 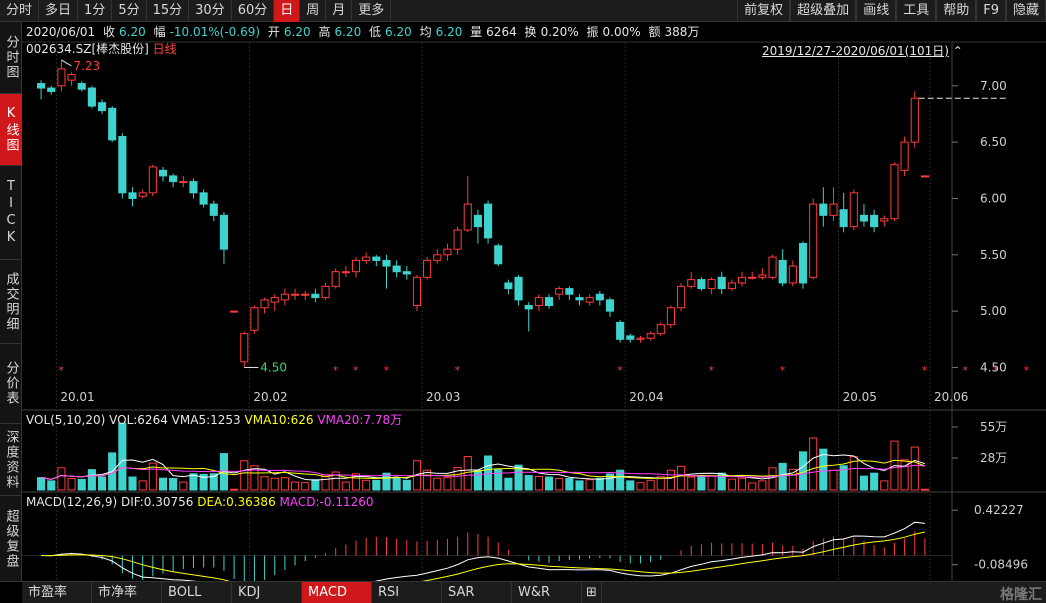 What do you see at coordinates (592, 592) in the screenshot?
I see `add-indicator-icon: ⊞` at bounding box center [592, 592].